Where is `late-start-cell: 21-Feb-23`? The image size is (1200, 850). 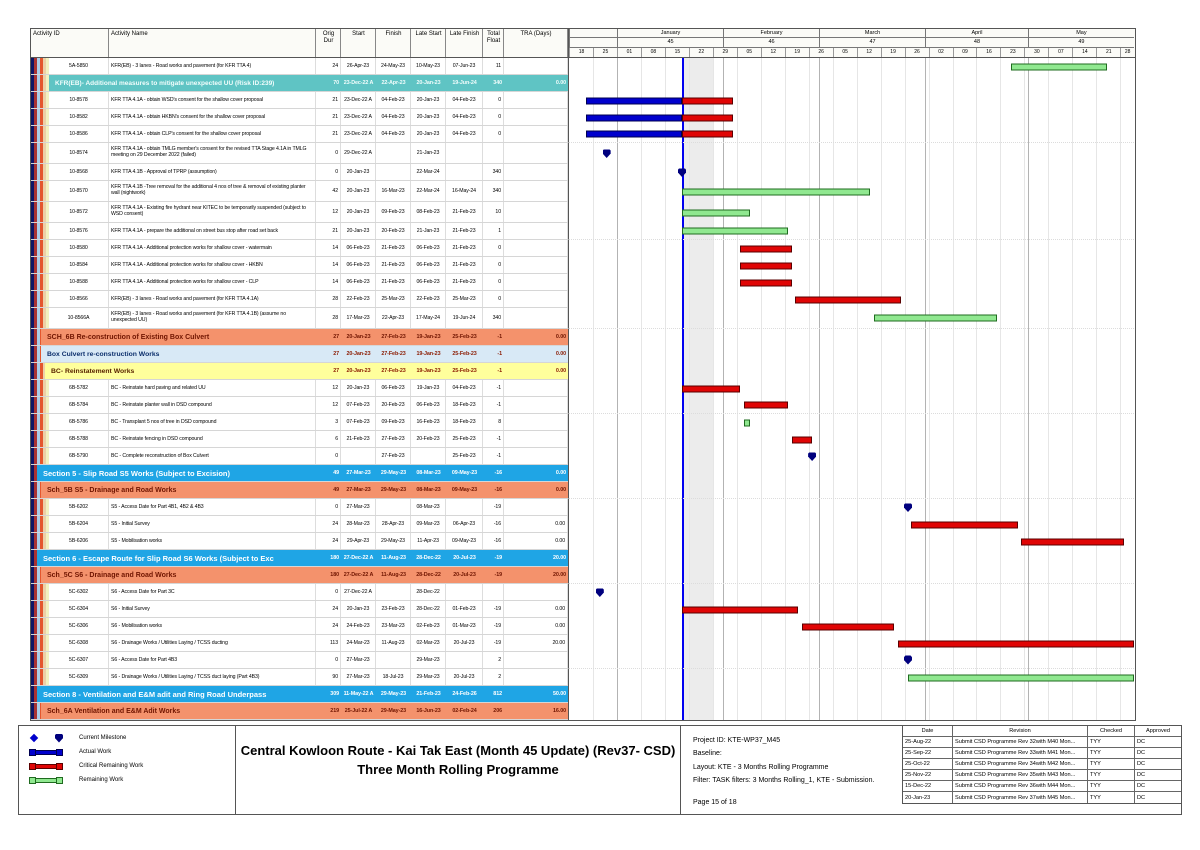
late-start-cell: 21-Feb-23 is located at coordinates (428, 694).